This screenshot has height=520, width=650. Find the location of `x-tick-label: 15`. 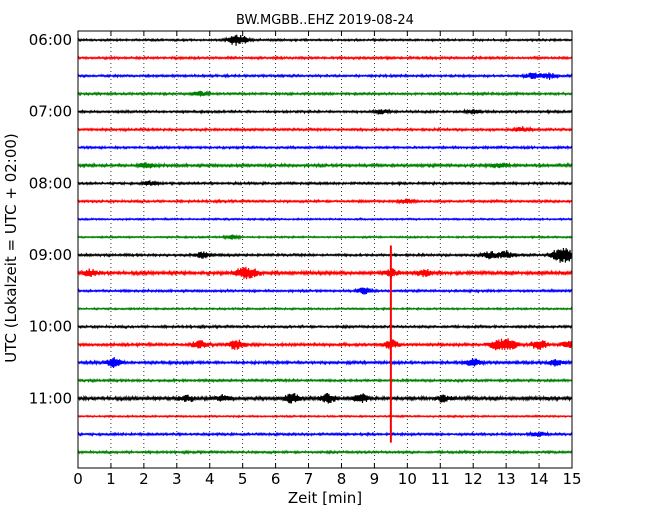

x-tick-label: 15 is located at coordinates (571, 479).